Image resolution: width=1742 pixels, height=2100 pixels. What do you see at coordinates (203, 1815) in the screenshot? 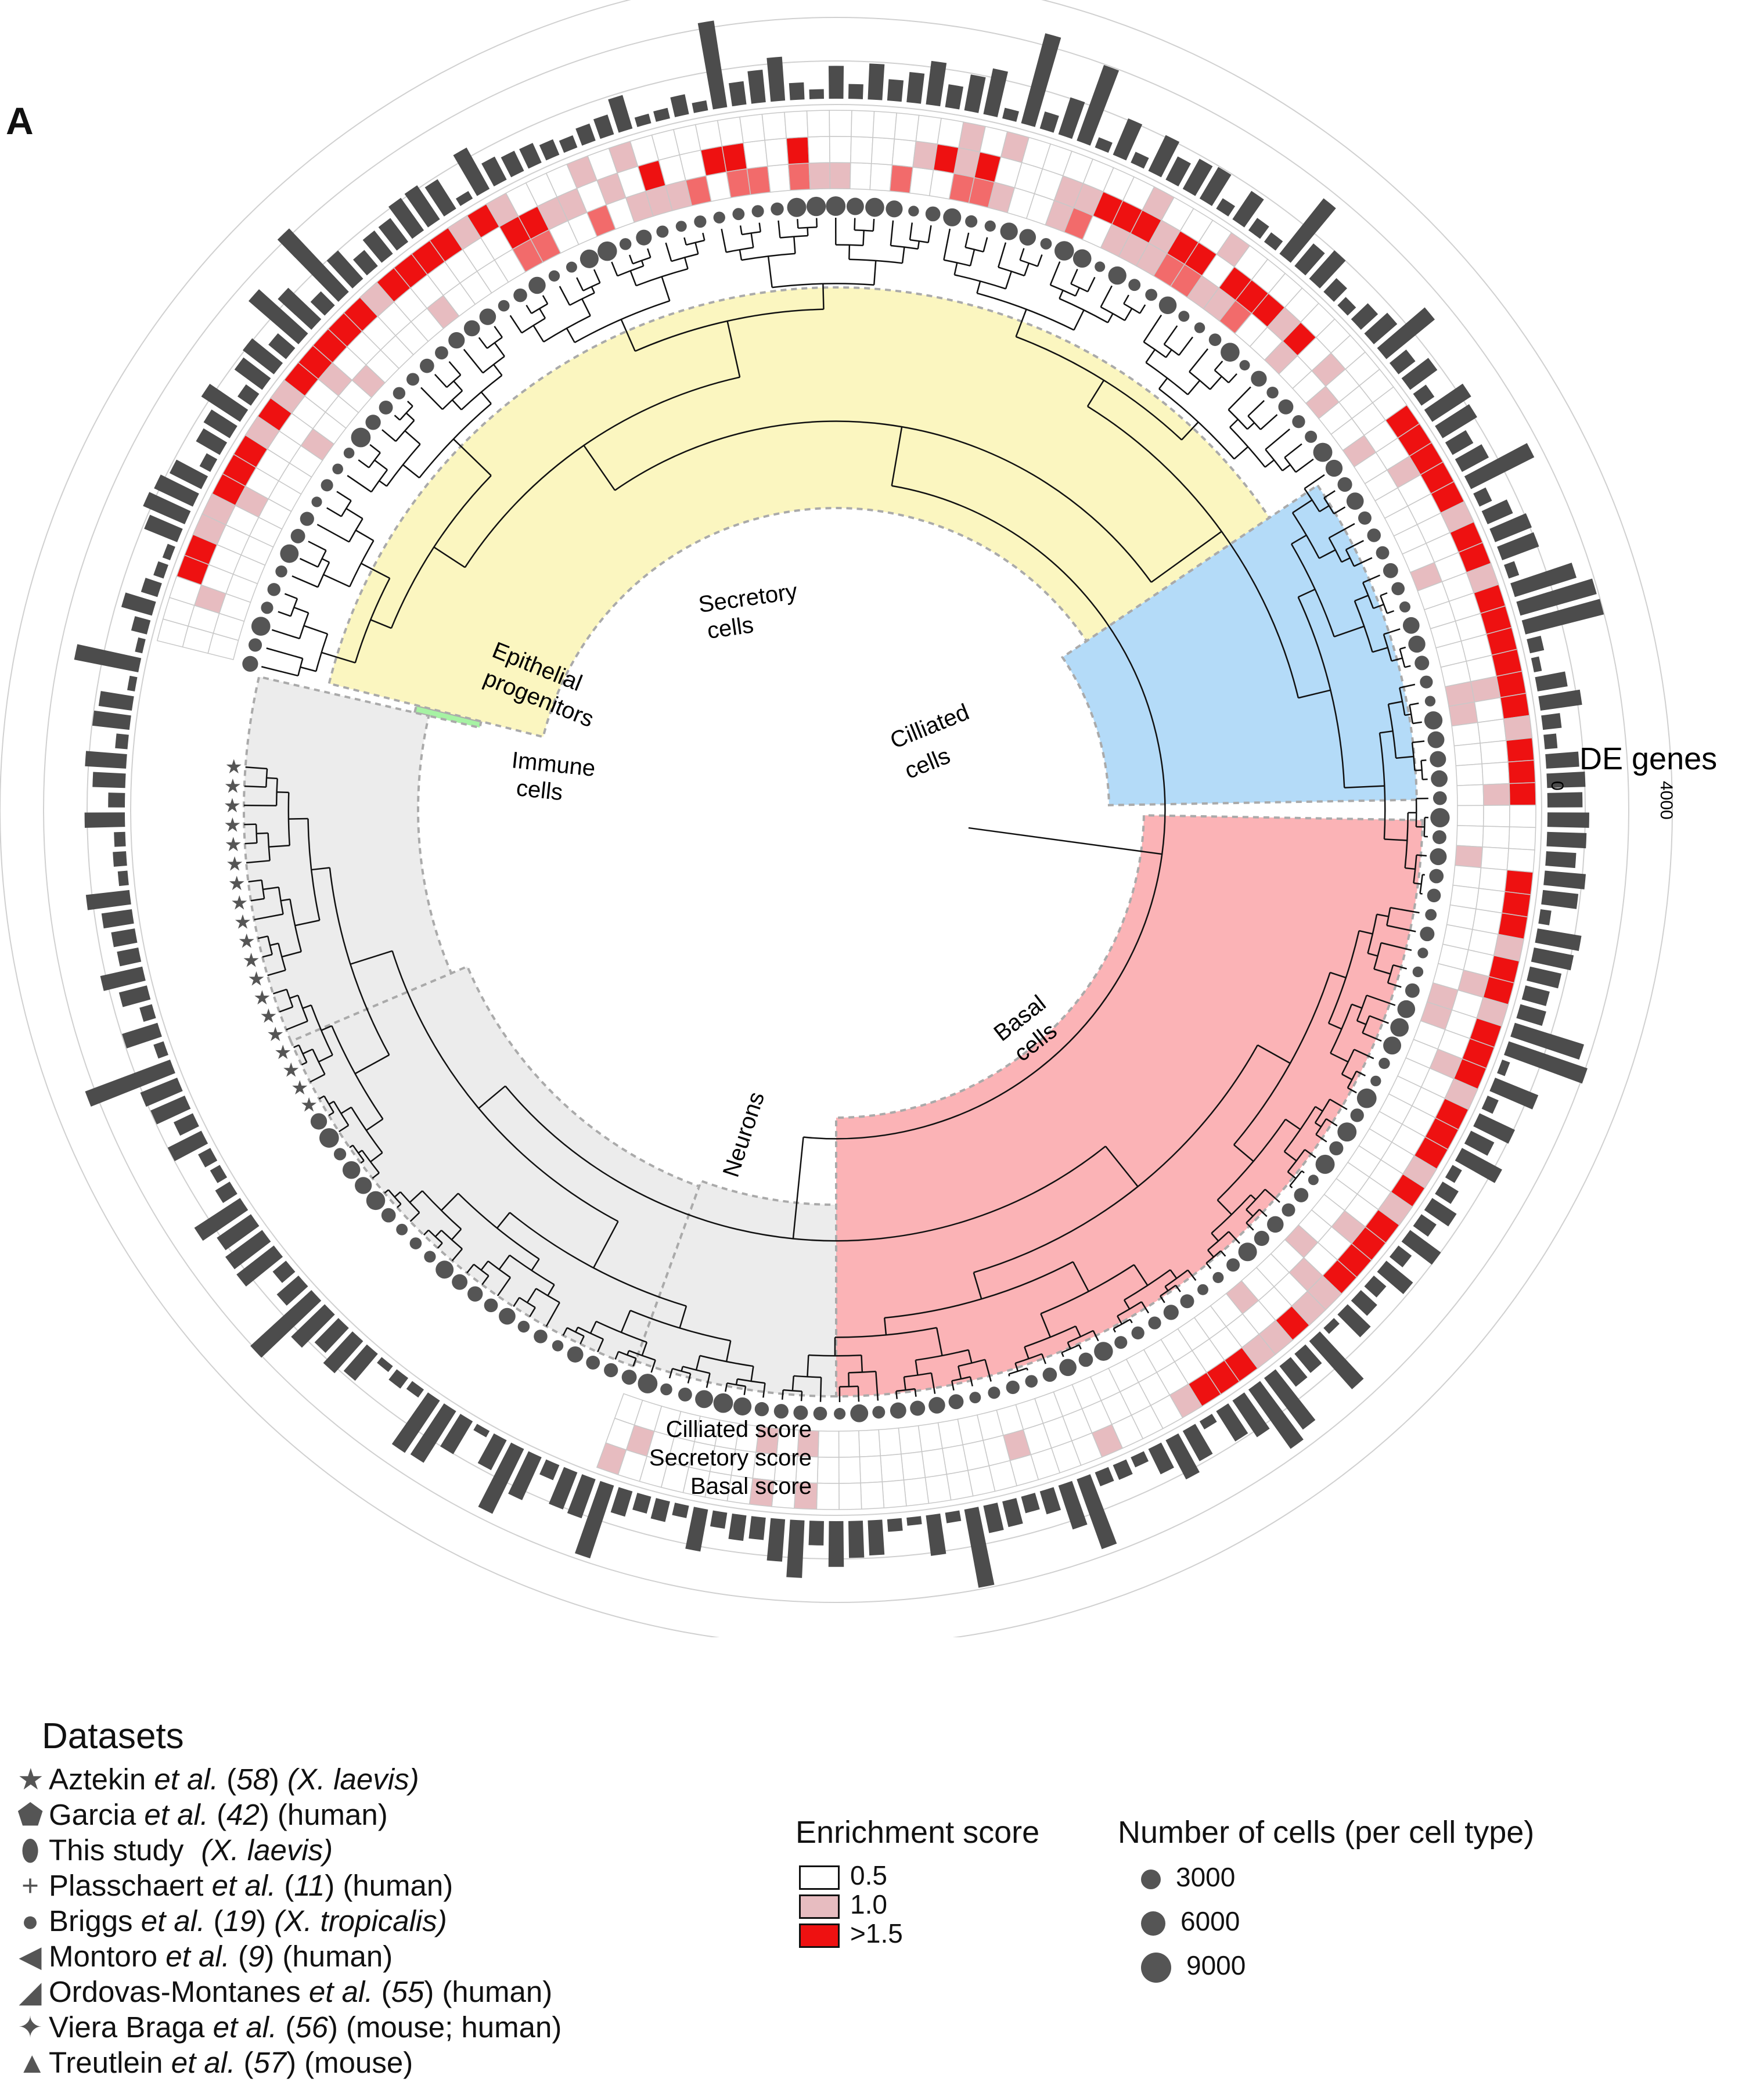
I see `dataset-legend-item: ⬟ Garcia et al. (42) (human)` at bounding box center [203, 1815].